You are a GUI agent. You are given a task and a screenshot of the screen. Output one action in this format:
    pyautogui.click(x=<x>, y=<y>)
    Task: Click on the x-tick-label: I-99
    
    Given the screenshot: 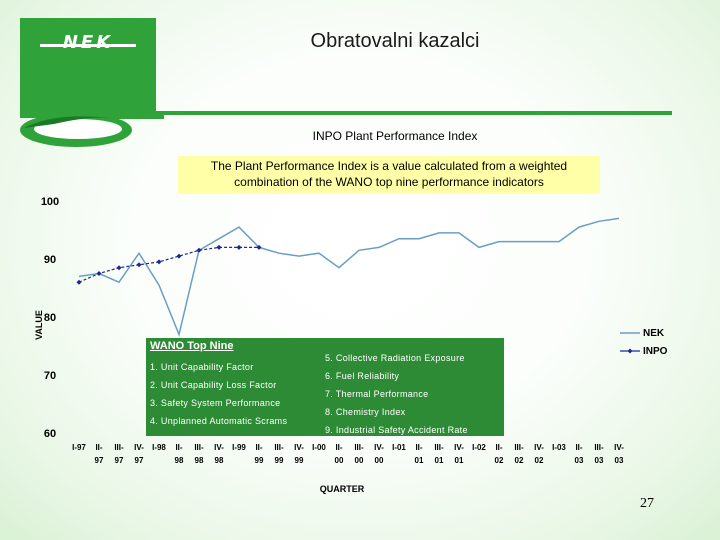 What is the action you would take?
    pyautogui.click(x=239, y=447)
    